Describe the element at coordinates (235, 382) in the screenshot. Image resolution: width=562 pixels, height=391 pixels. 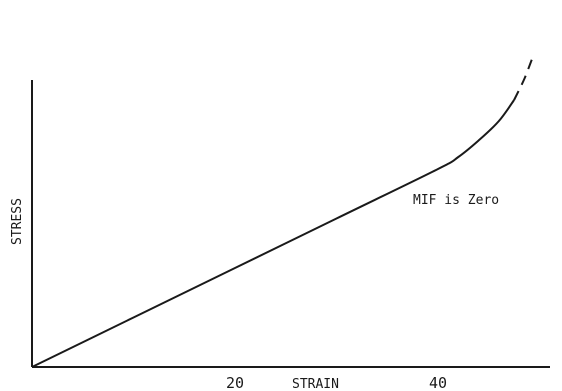
I see `x-tick-label: 20` at that location.